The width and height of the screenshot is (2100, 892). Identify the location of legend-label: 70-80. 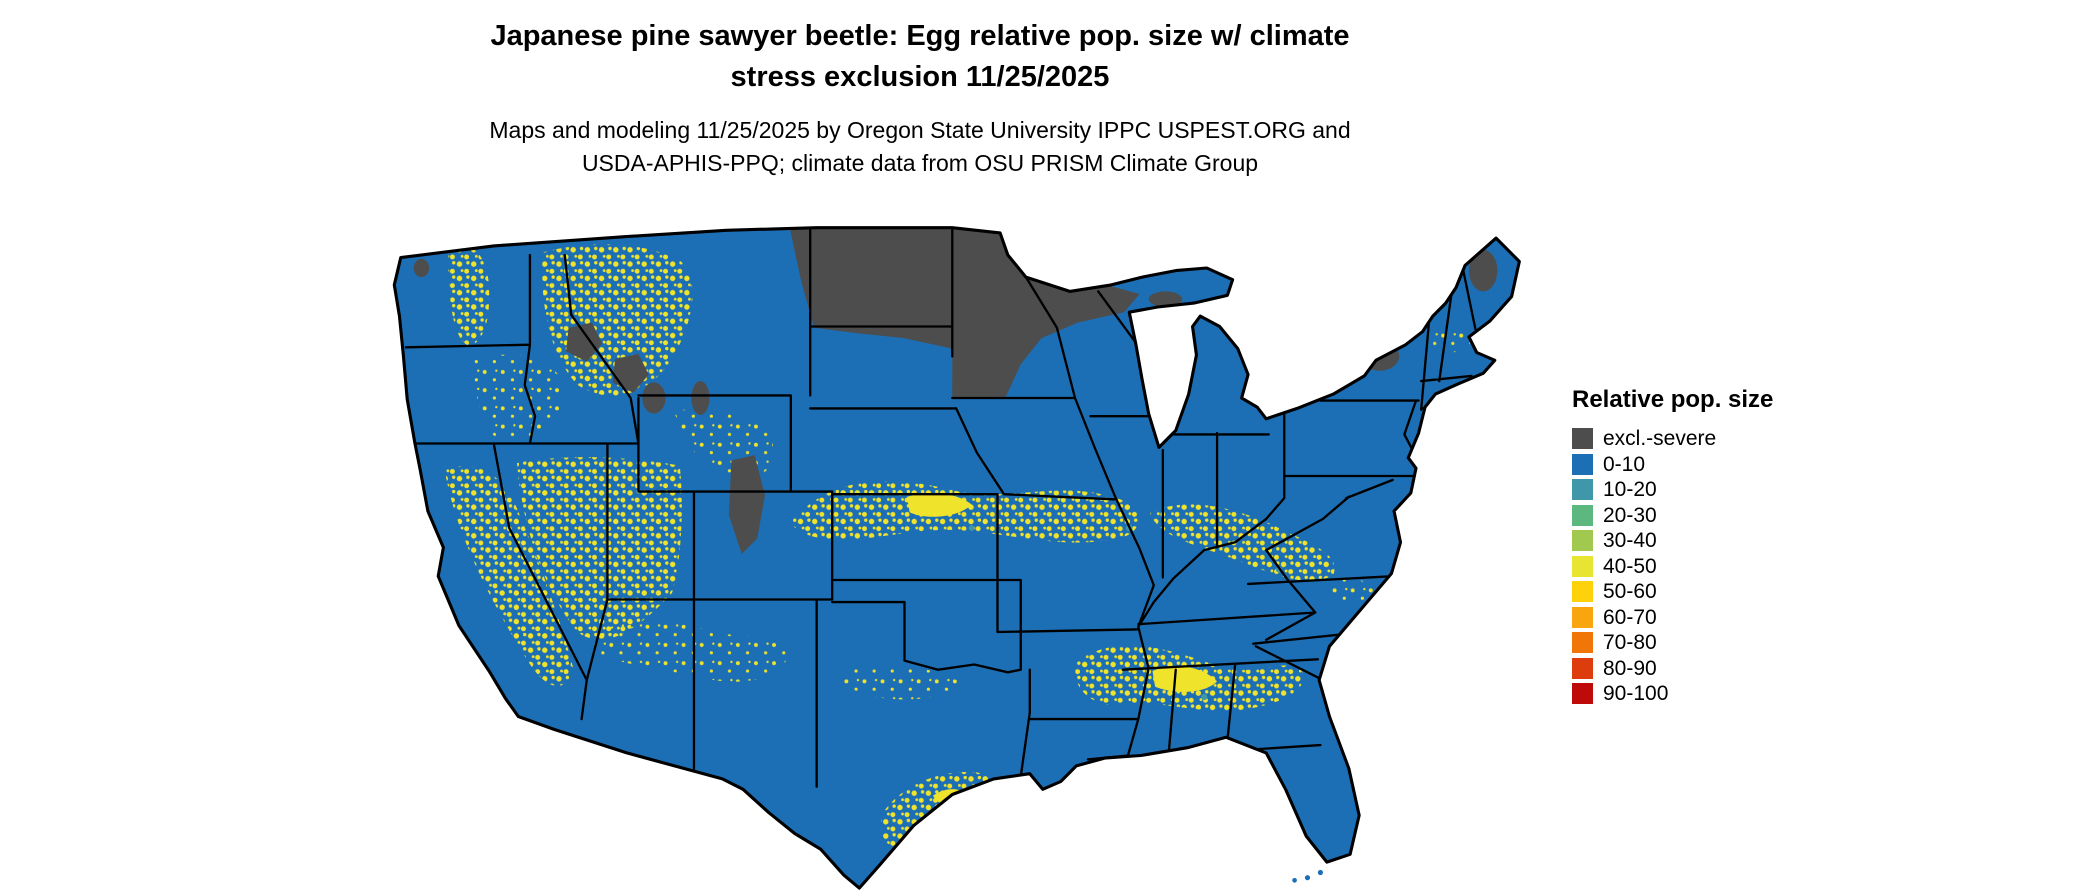
(1630, 643).